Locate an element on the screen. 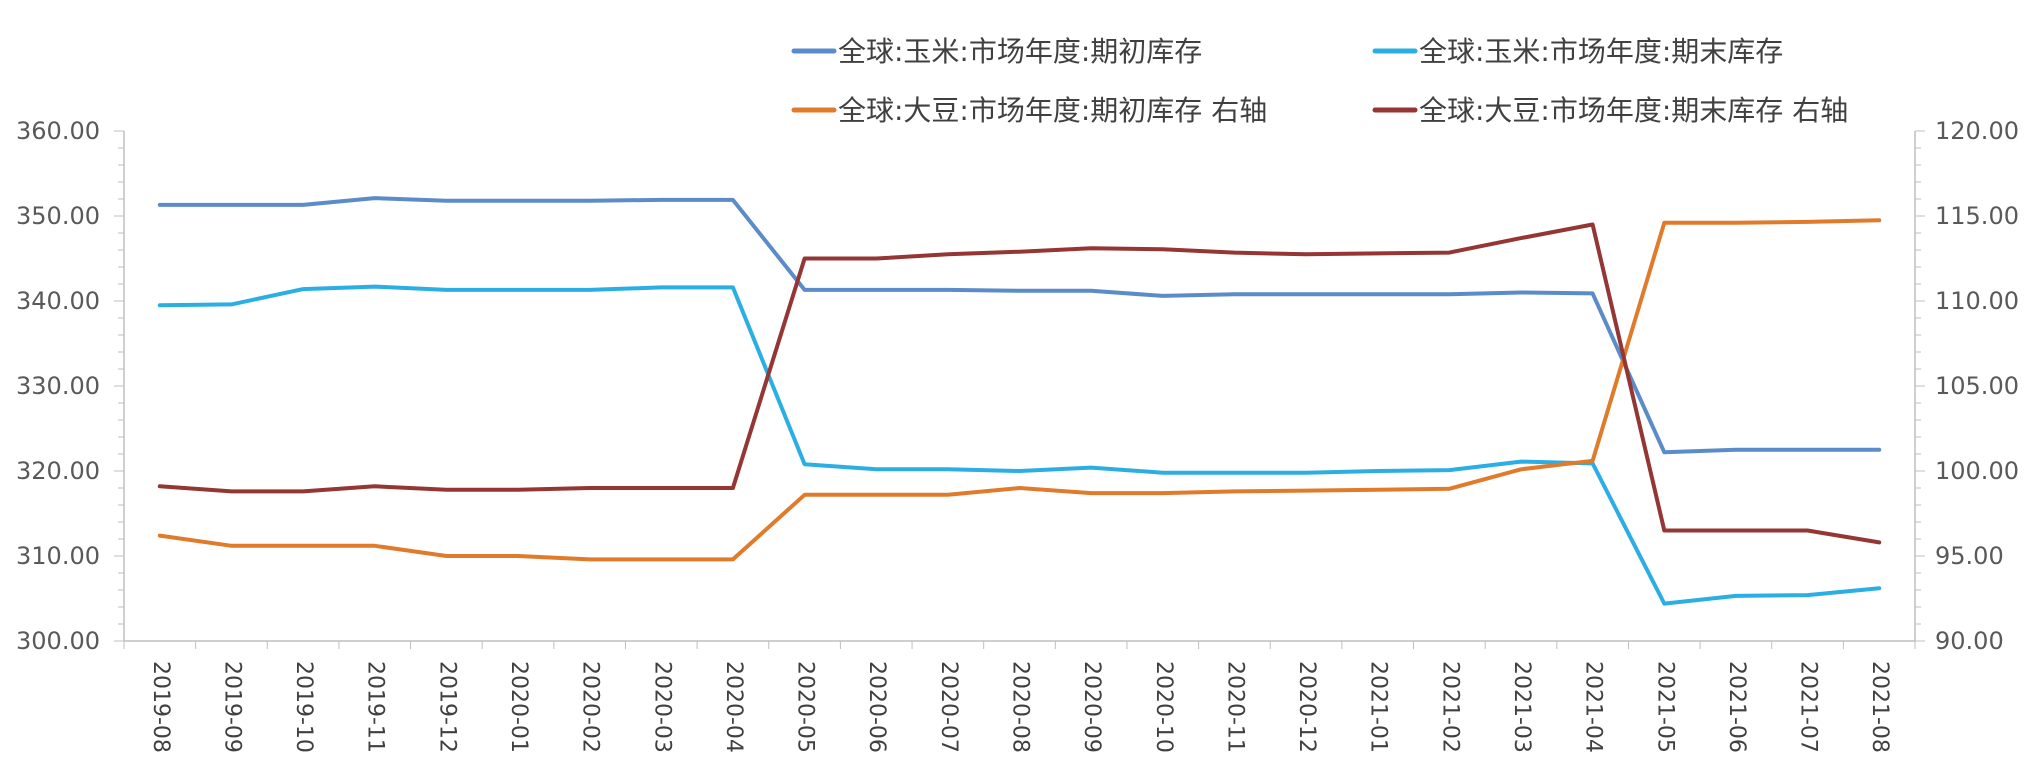  x-axis-tick-label: 2021-08 is located at coordinates (1879, 707).